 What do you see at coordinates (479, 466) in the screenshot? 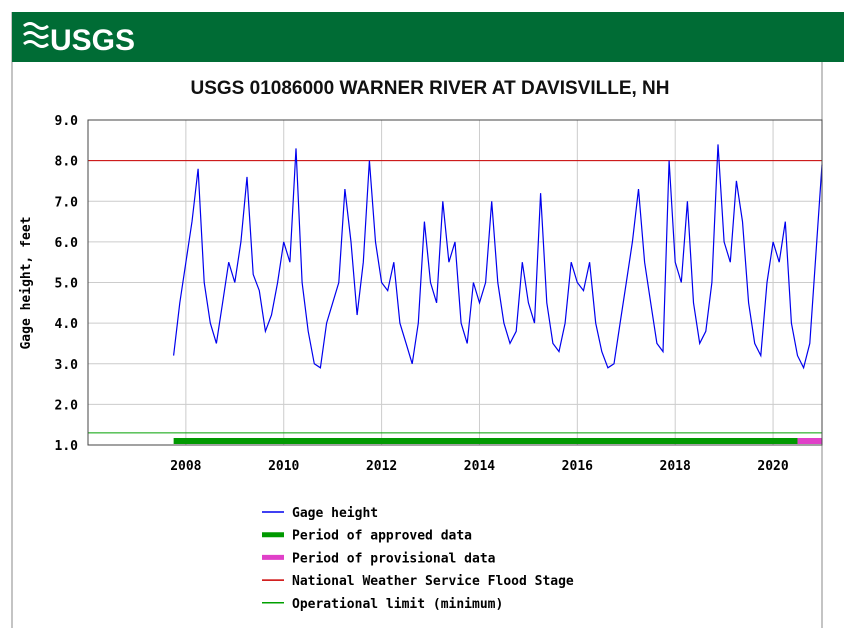
I see `x-tick-label: 2014` at bounding box center [479, 466].